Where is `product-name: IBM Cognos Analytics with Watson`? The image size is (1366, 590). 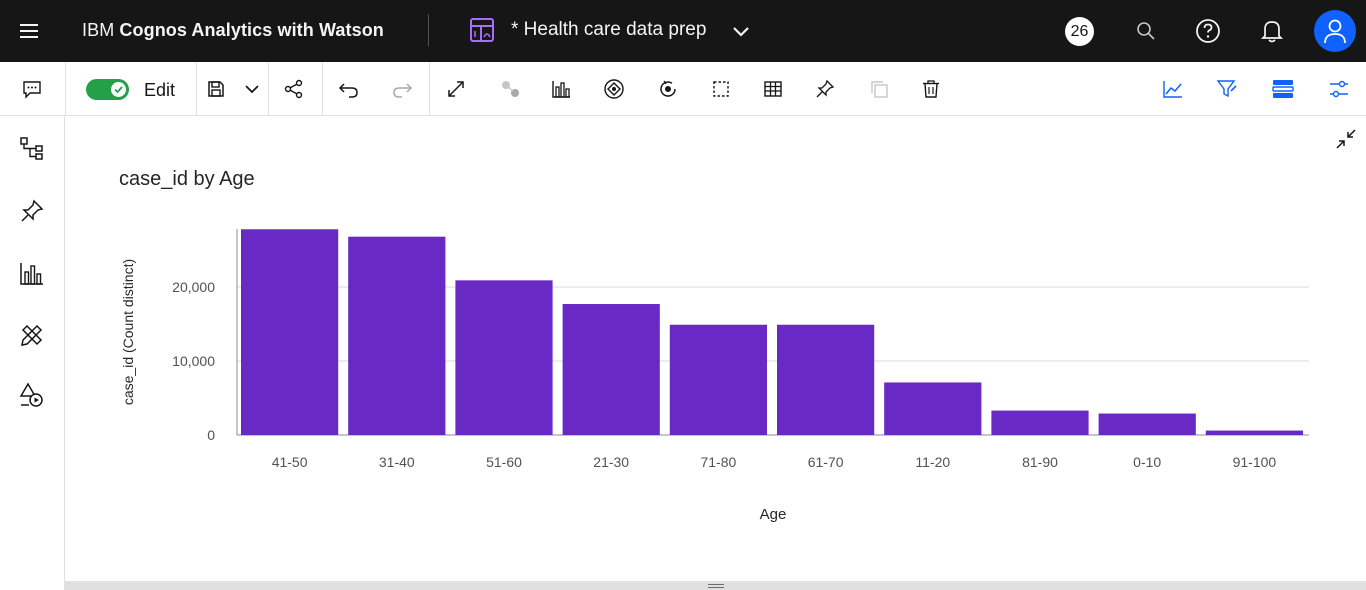 product-name: IBM Cognos Analytics with Watson is located at coordinates (233, 30).